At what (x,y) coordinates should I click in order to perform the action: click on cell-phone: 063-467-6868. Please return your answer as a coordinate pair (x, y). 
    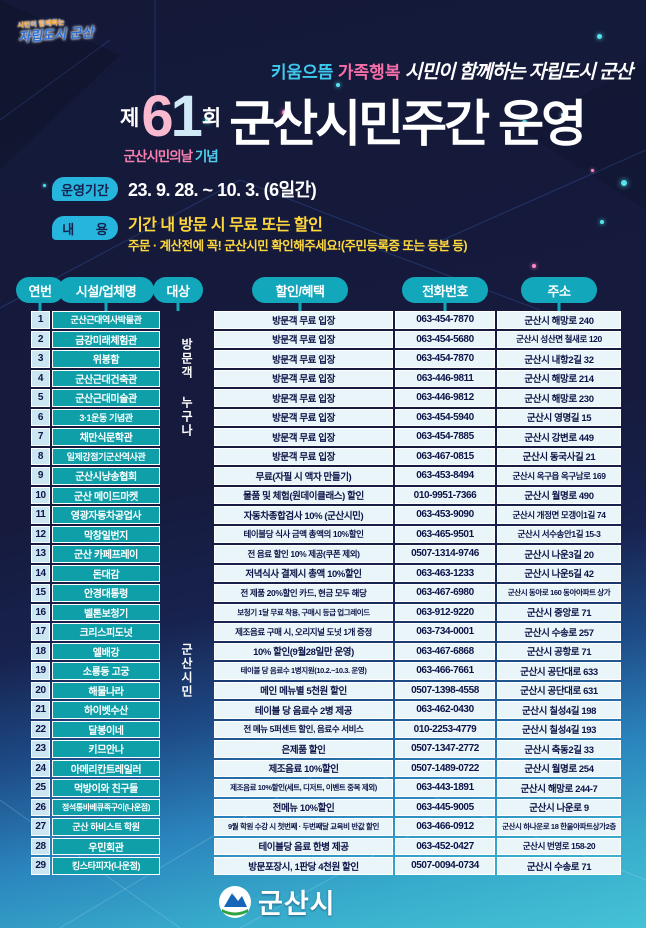
    Looking at the image, I should click on (445, 651).